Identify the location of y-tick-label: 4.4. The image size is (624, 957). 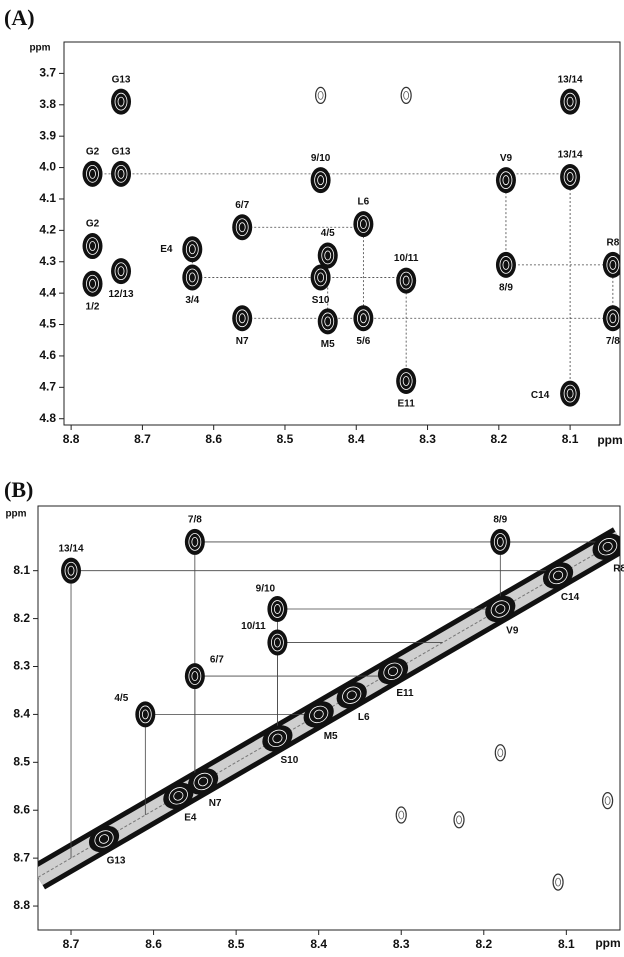
(47, 292).